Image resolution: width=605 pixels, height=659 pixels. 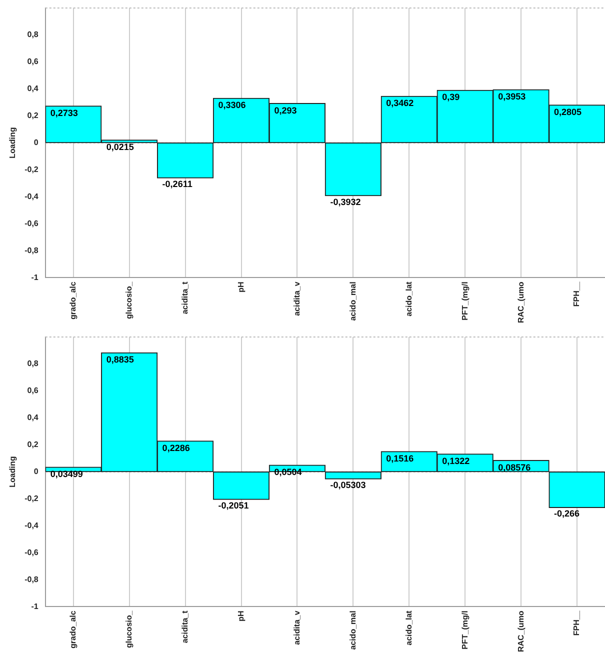 I want to click on data-label: 0,3306, so click(x=232, y=105).